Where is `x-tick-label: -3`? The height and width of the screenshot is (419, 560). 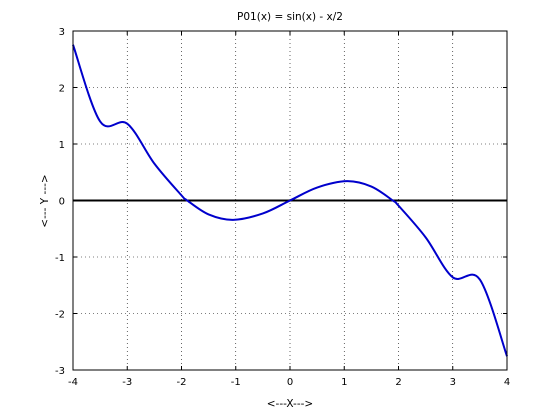 x-tick-label: -3 is located at coordinates (127, 382).